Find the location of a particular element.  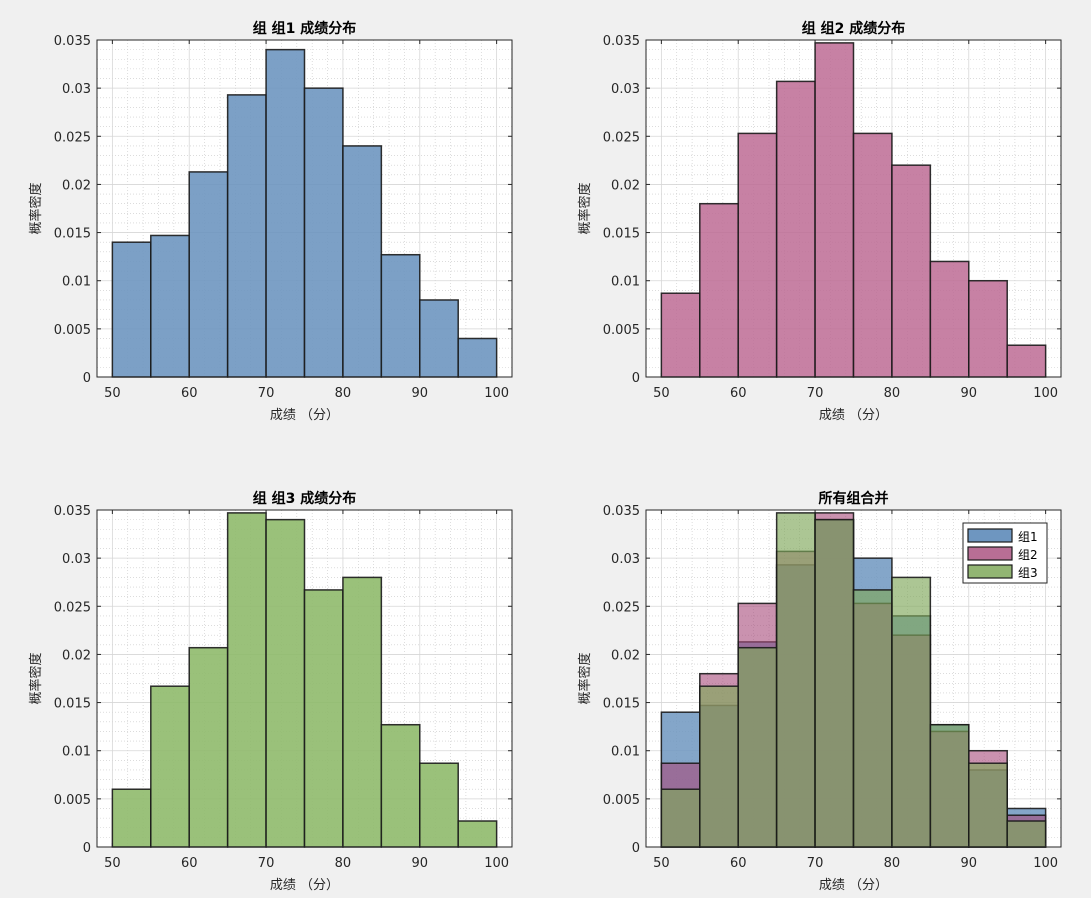

histogram-bar-组1-9 is located at coordinates (477, 357).